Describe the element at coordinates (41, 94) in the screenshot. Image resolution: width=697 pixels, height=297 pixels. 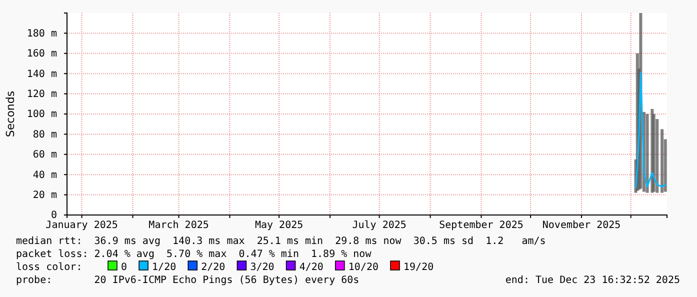
I see `y-tick-label: 120 m` at that location.